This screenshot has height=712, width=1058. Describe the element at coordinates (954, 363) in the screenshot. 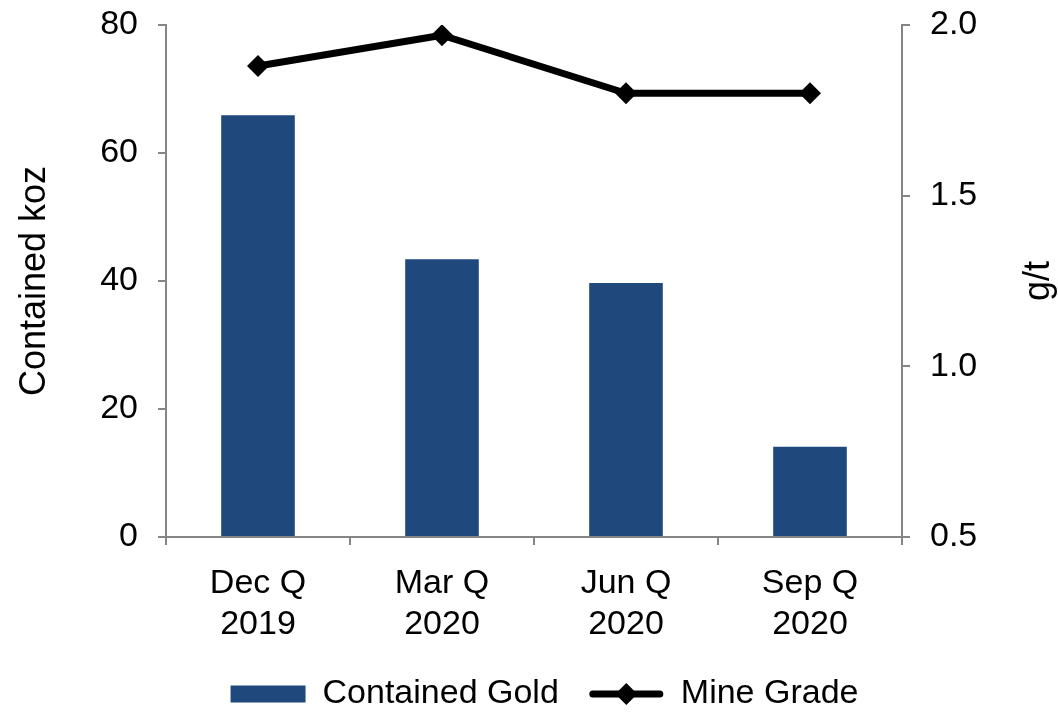

I see `y2-tick-label: 1.0` at that location.